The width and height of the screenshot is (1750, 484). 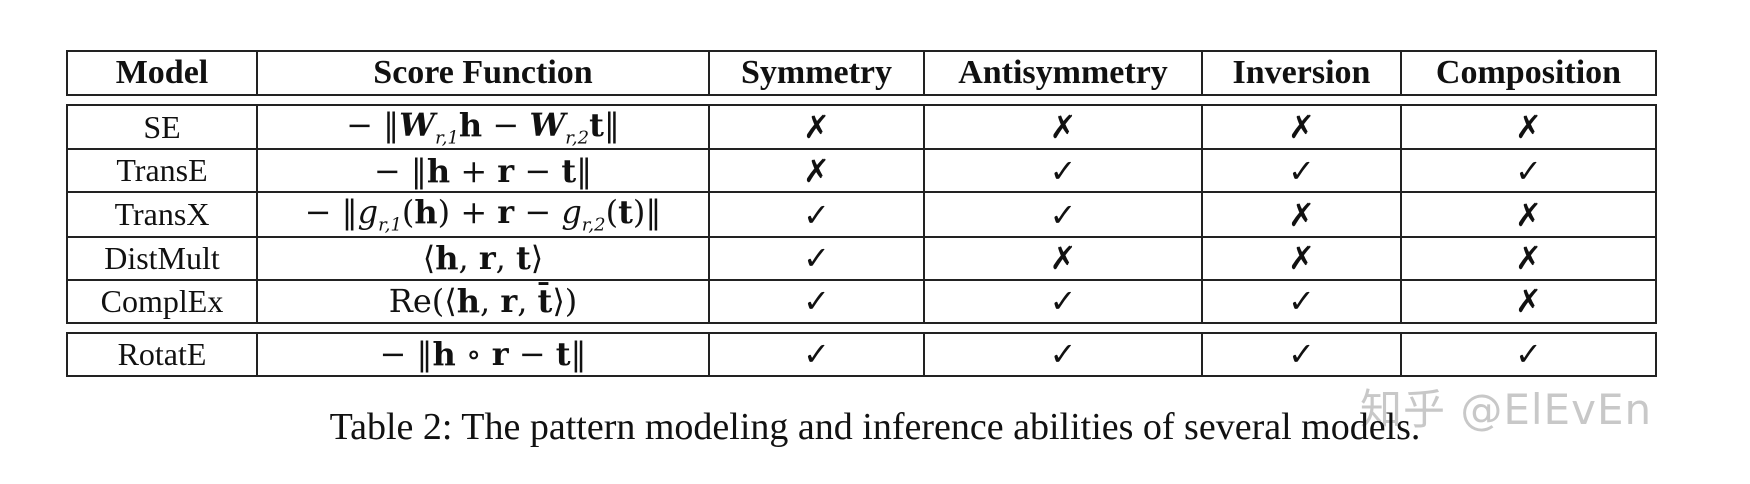 I want to click on model-name: SE, so click(x=162, y=127).